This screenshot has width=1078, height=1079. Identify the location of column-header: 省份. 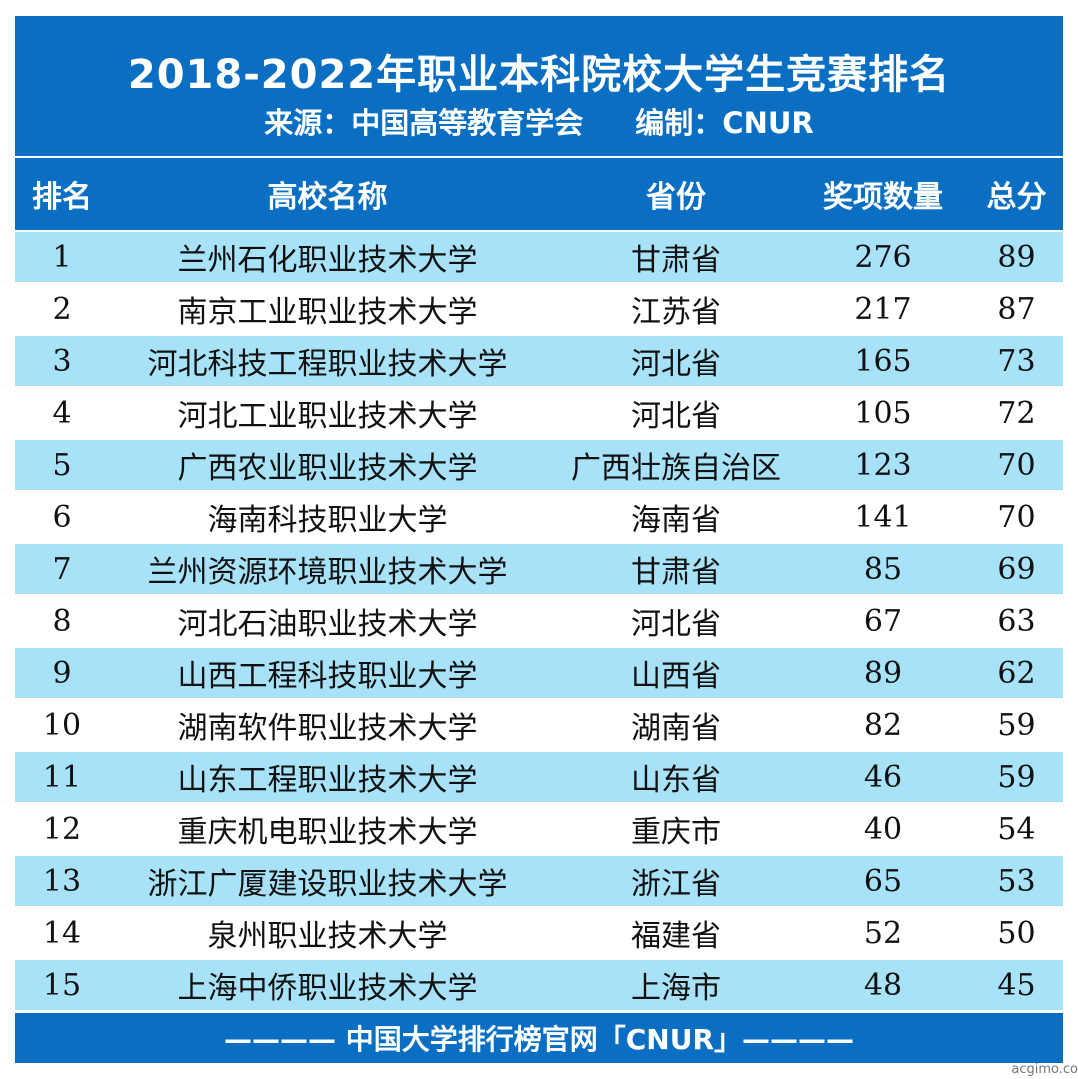
(676, 197).